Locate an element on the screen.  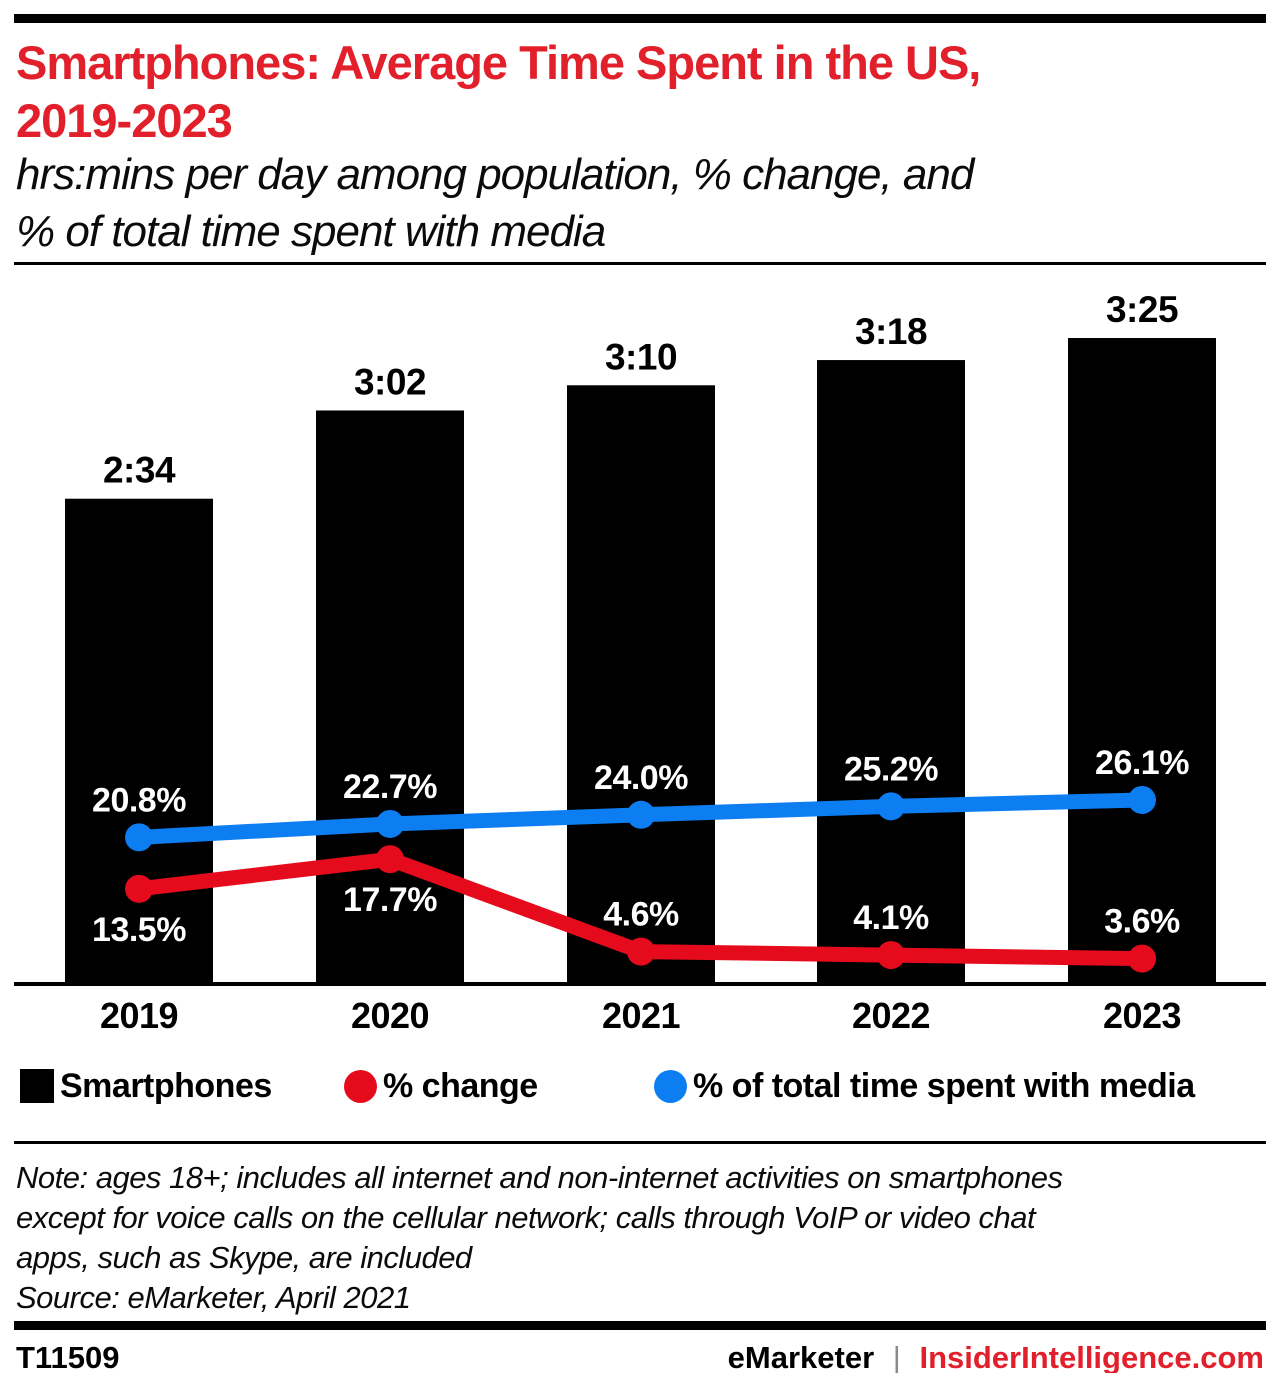
legend-item-pct-total-media: % of total time spent with media is located at coordinates (924, 1086).